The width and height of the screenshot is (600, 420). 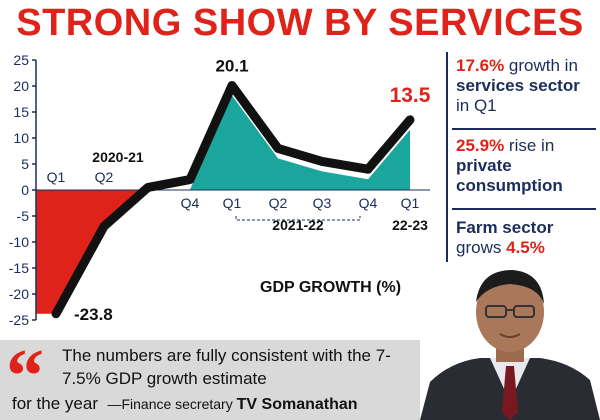 What do you see at coordinates (524, 311) in the screenshot?
I see `glasses-right` at bounding box center [524, 311].